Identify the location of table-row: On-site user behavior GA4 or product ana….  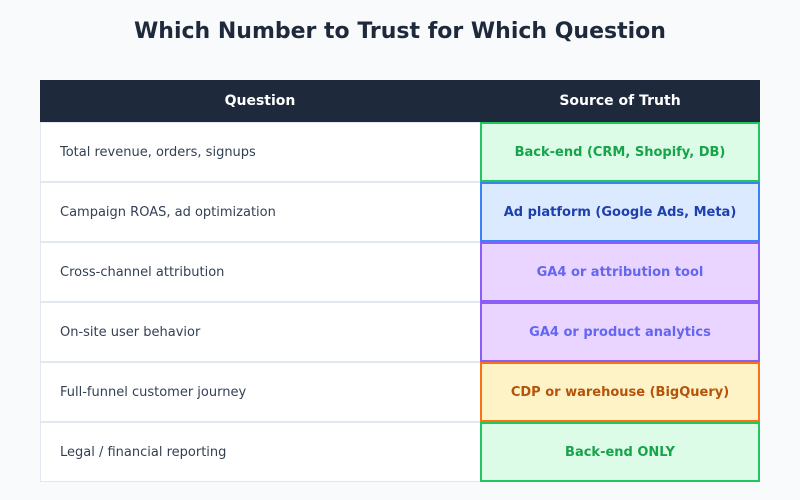
(400, 332).